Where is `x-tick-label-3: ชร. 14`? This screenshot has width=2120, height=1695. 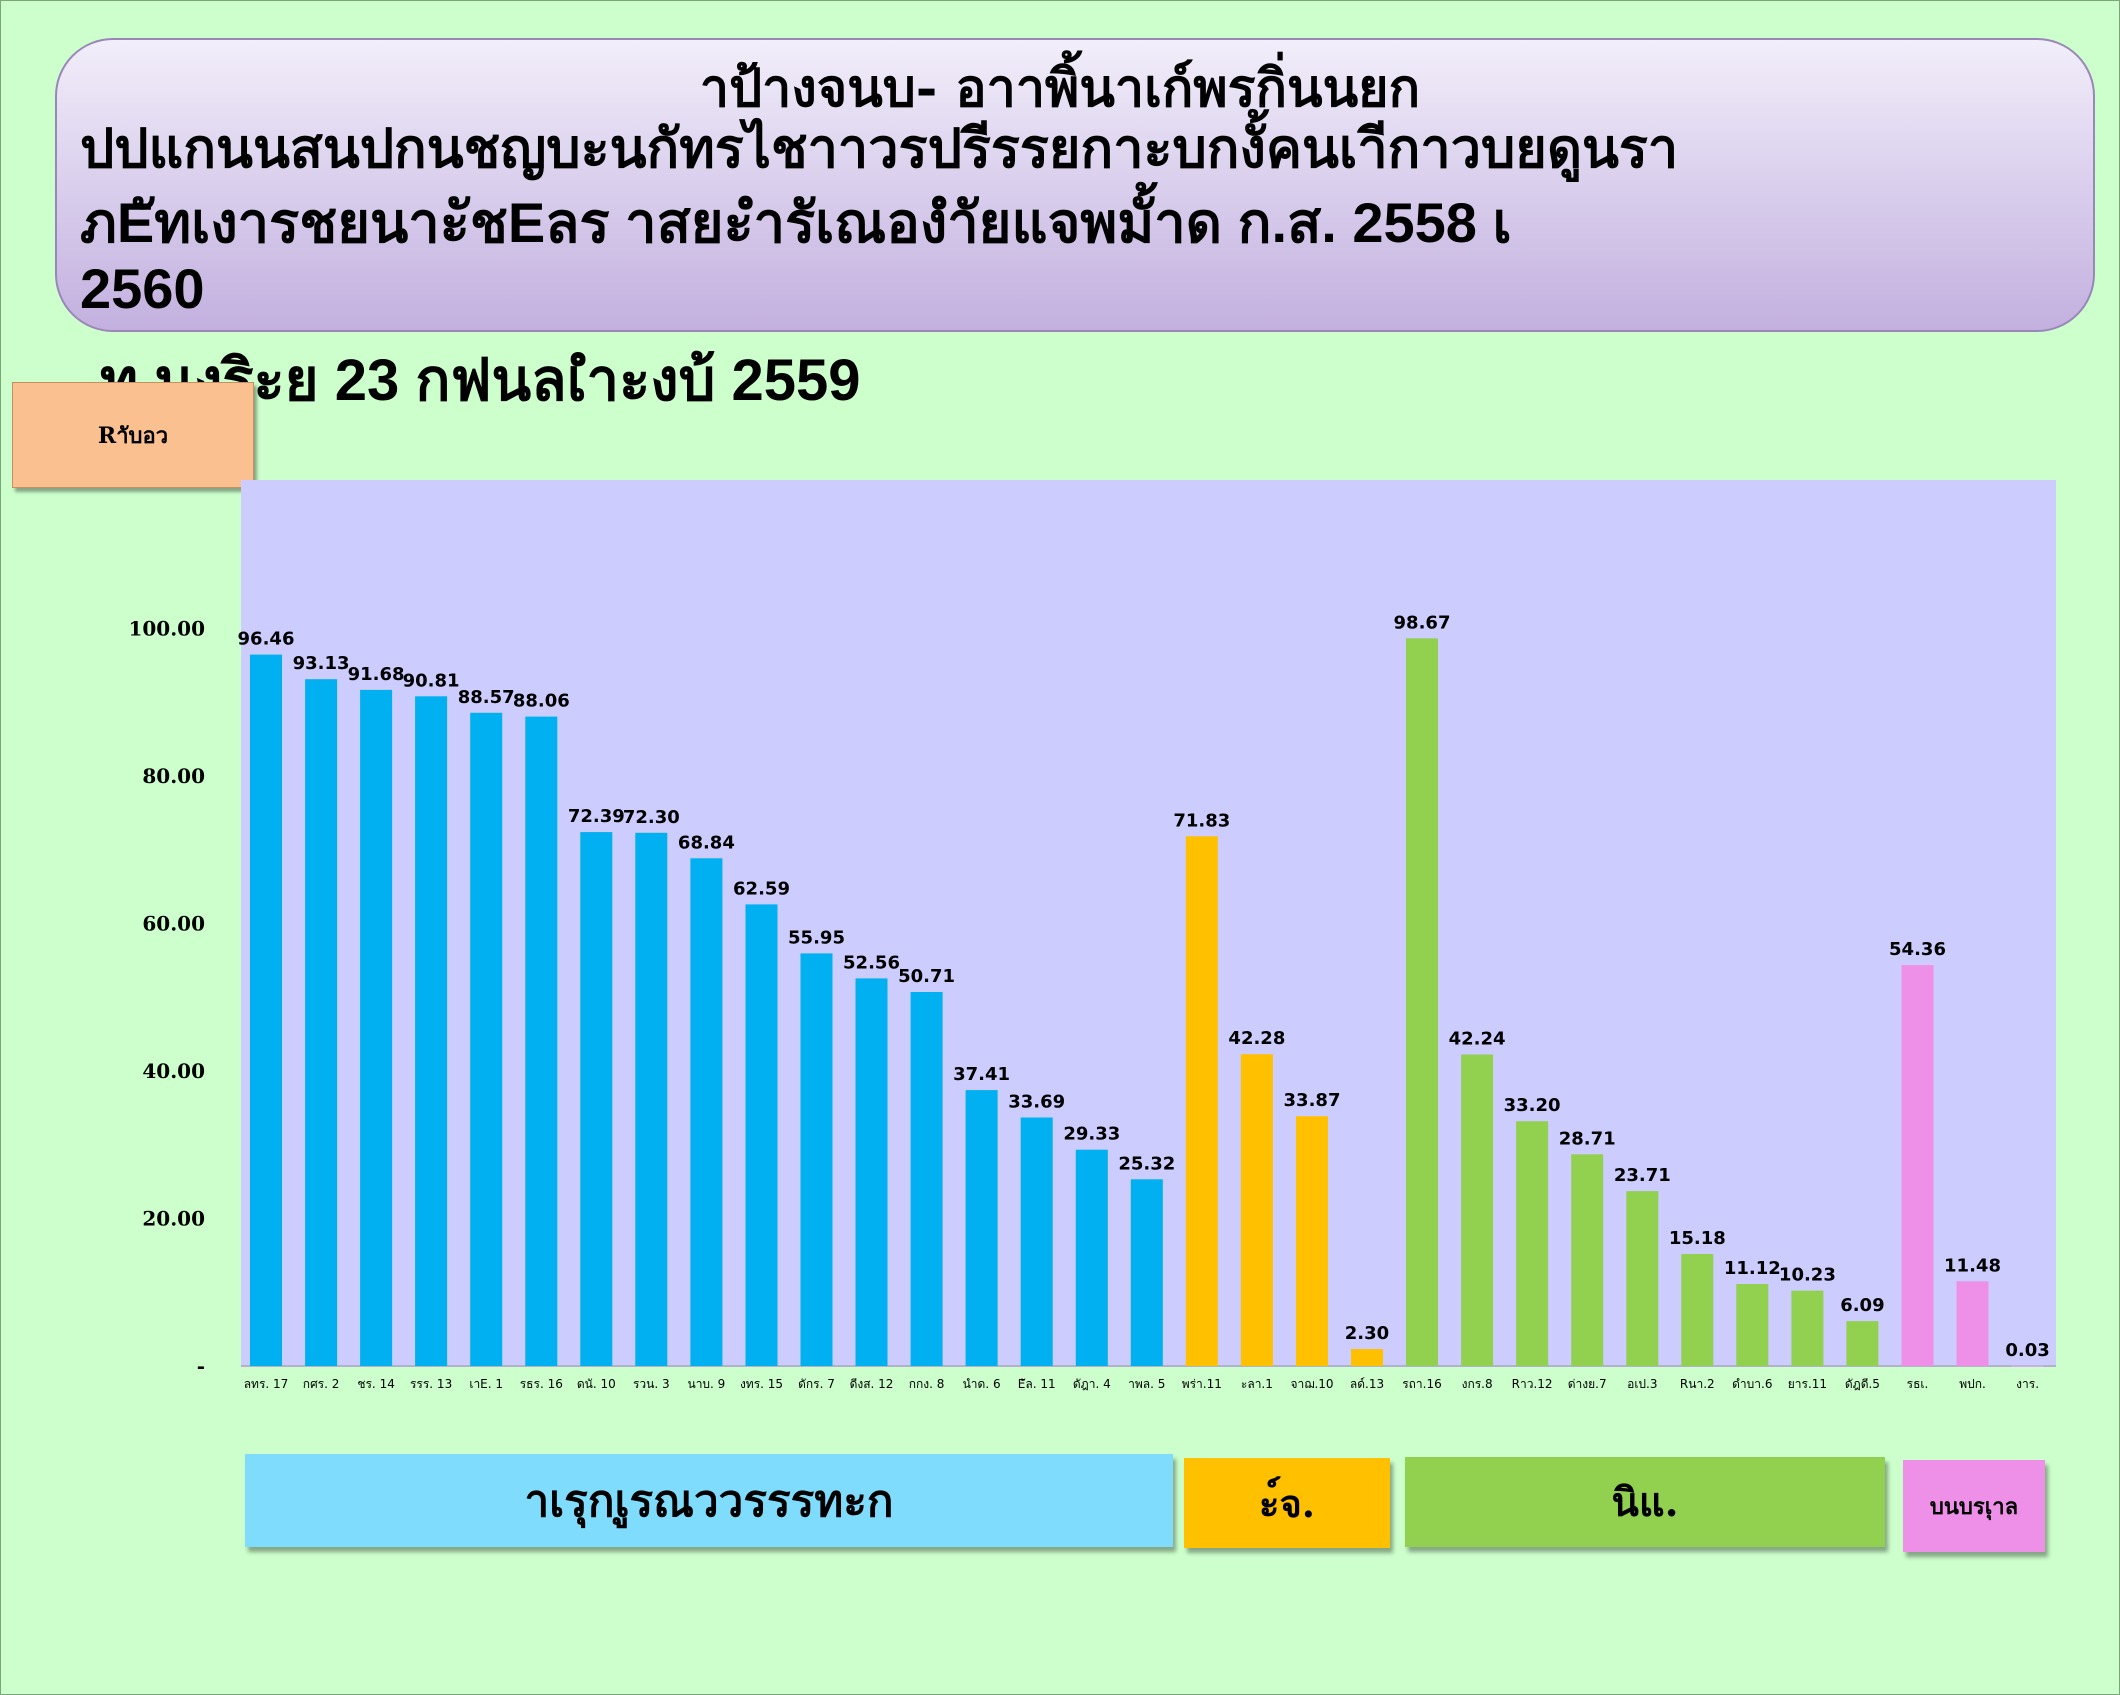
x-tick-label-3: ชร. 14 is located at coordinates (376, 1384).